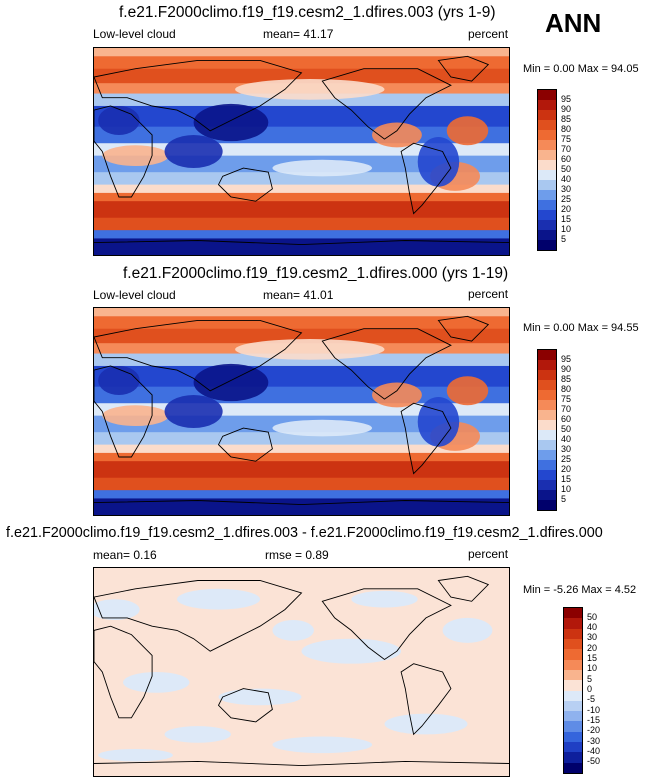 Image resolution: width=645 pixels, height=782 pixels. Describe the element at coordinates (488, 554) in the screenshot. I see `panel3-units-label: percent` at that location.